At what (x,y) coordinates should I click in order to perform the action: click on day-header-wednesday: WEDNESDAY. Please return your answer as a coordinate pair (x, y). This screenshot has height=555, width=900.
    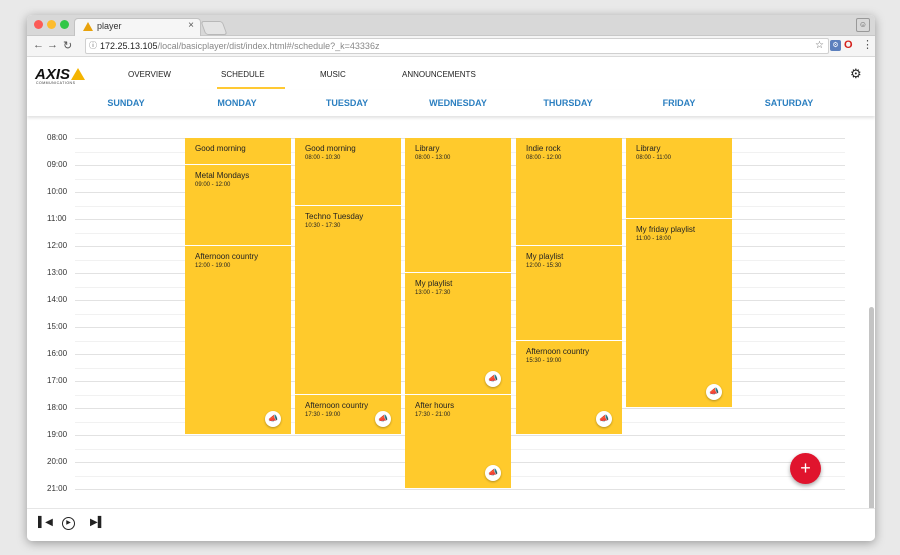
    Looking at the image, I should click on (458, 103).